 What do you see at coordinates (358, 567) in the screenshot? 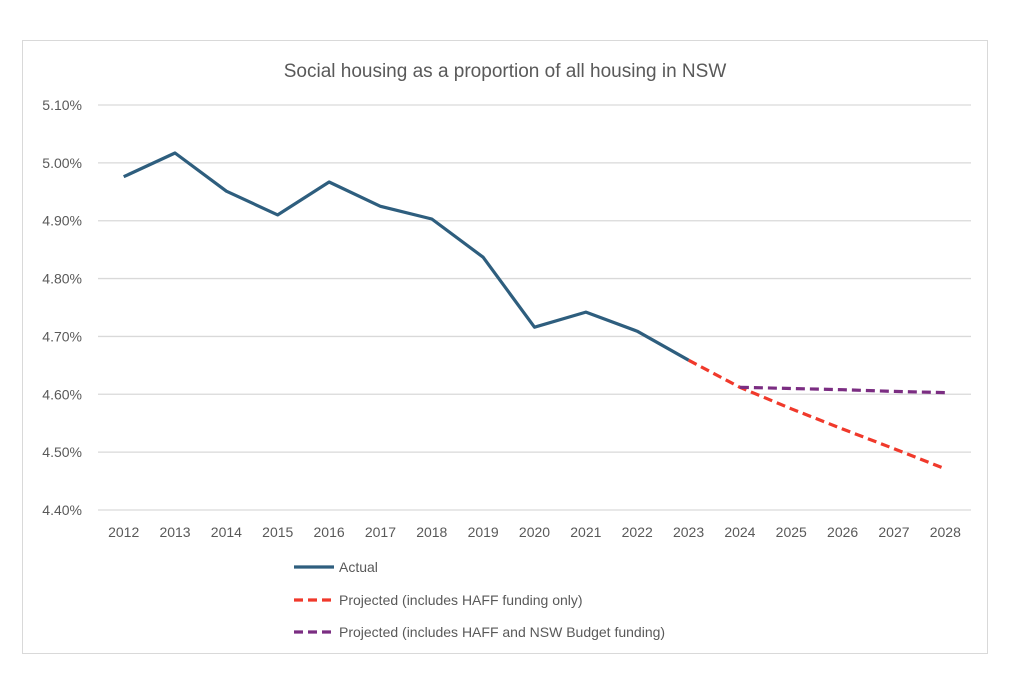
I see `legend-label-0: Actual` at bounding box center [358, 567].